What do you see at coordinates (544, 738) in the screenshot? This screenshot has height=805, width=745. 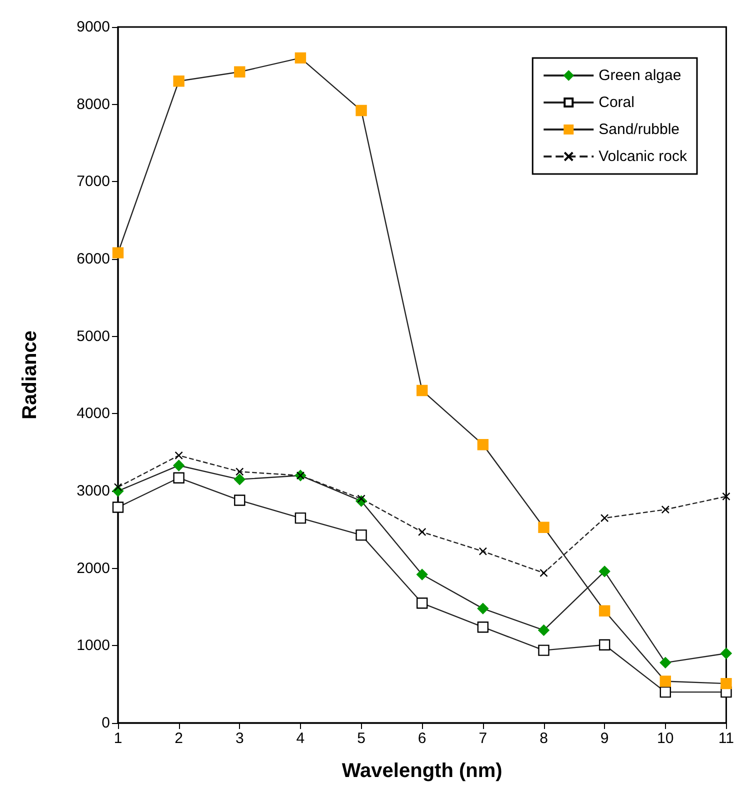 I see `x-tick-label: 8` at bounding box center [544, 738].